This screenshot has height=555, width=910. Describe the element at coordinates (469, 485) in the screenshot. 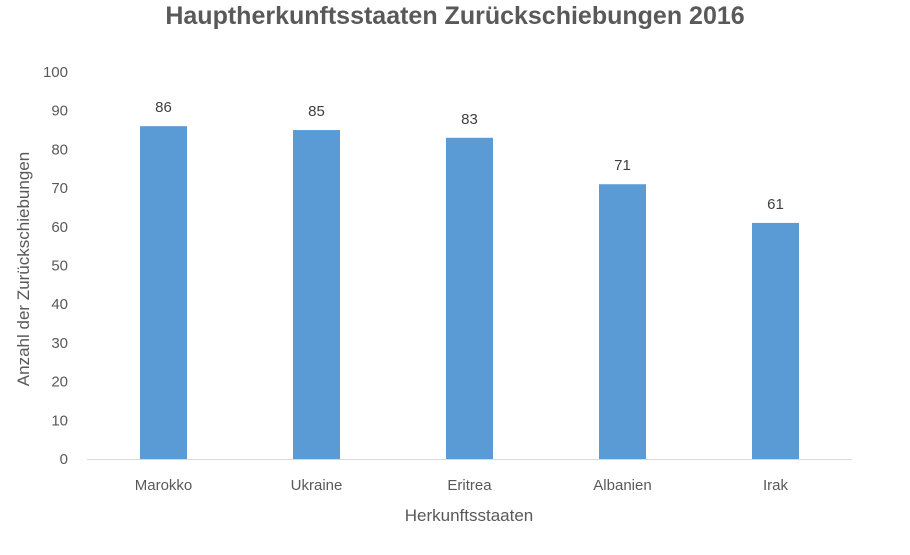

I see `x-tick-label: Eritrea` at that location.